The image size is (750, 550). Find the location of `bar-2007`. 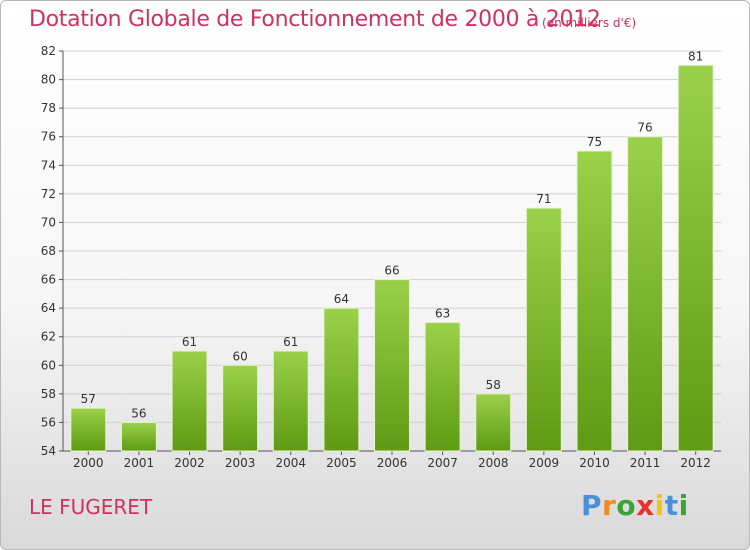

bar-2007 is located at coordinates (442, 386).